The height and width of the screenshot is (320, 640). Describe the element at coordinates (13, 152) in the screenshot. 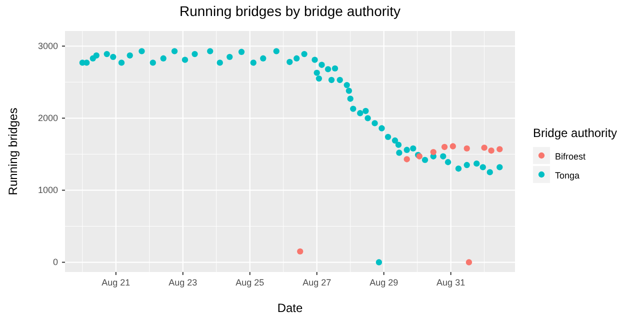

I see `y-axis-title: Running bridges` at that location.